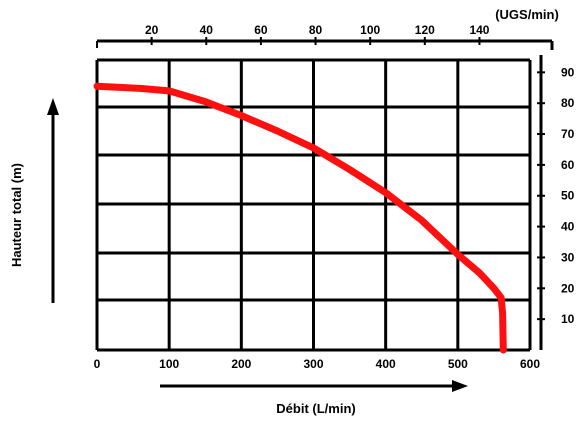 Image resolution: width=584 pixels, height=425 pixels. What do you see at coordinates (16, 215) in the screenshot?
I see `y-axis-label: Hauteur total (m)` at bounding box center [16, 215].